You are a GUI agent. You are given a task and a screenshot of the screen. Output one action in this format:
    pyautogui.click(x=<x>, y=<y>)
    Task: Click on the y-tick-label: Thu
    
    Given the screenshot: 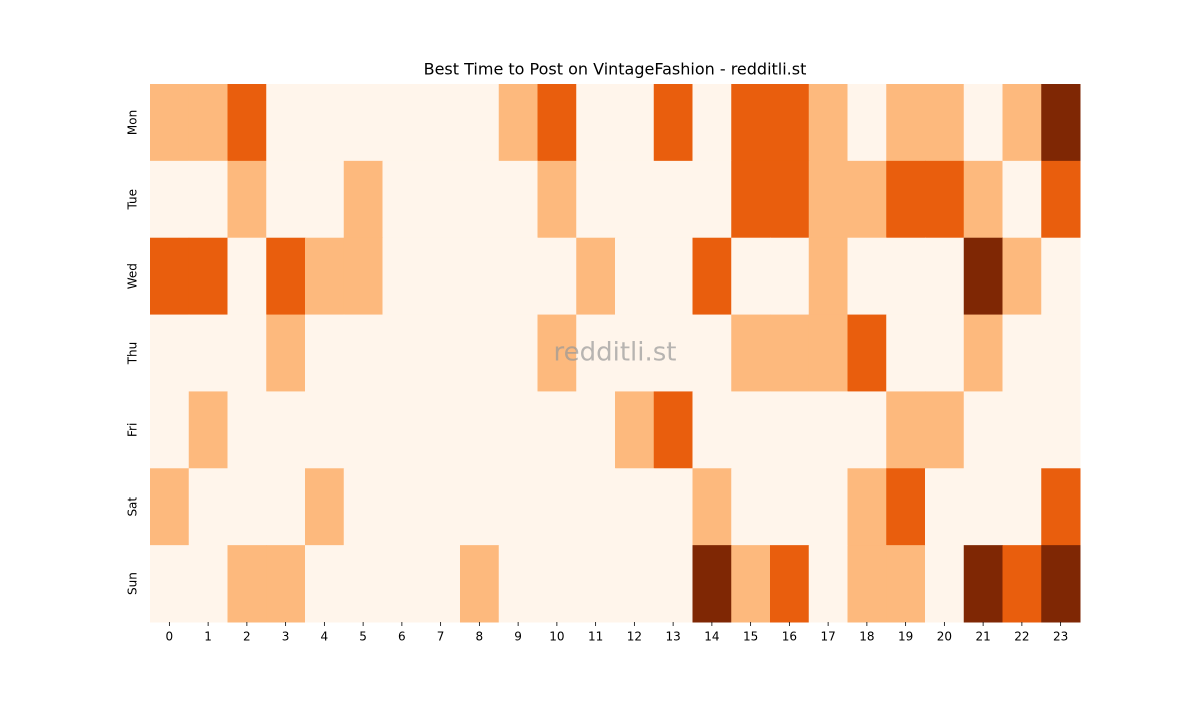 What is the action you would take?
    pyautogui.click(x=133, y=354)
    